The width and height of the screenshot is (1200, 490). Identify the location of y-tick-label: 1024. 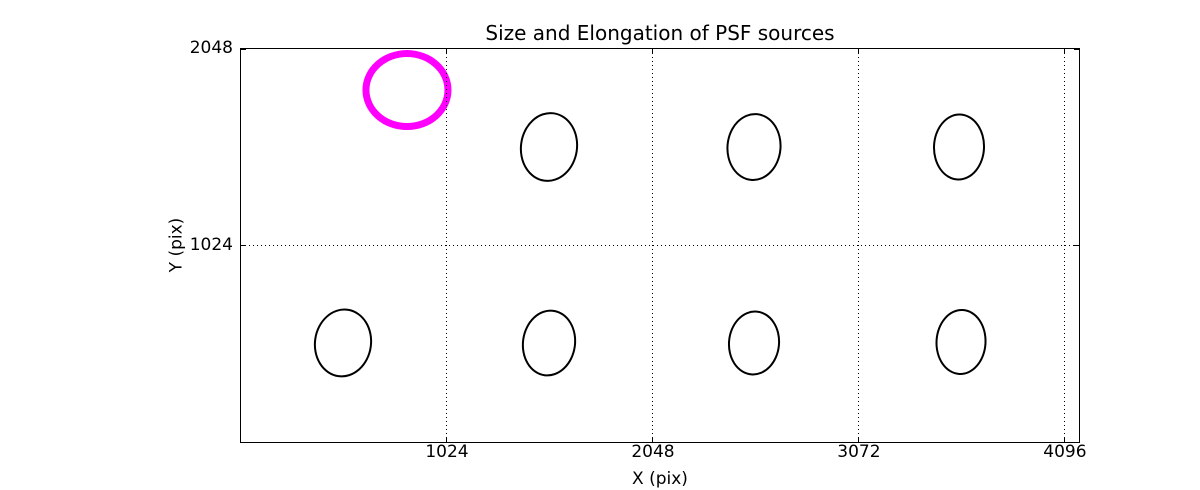
(211, 244).